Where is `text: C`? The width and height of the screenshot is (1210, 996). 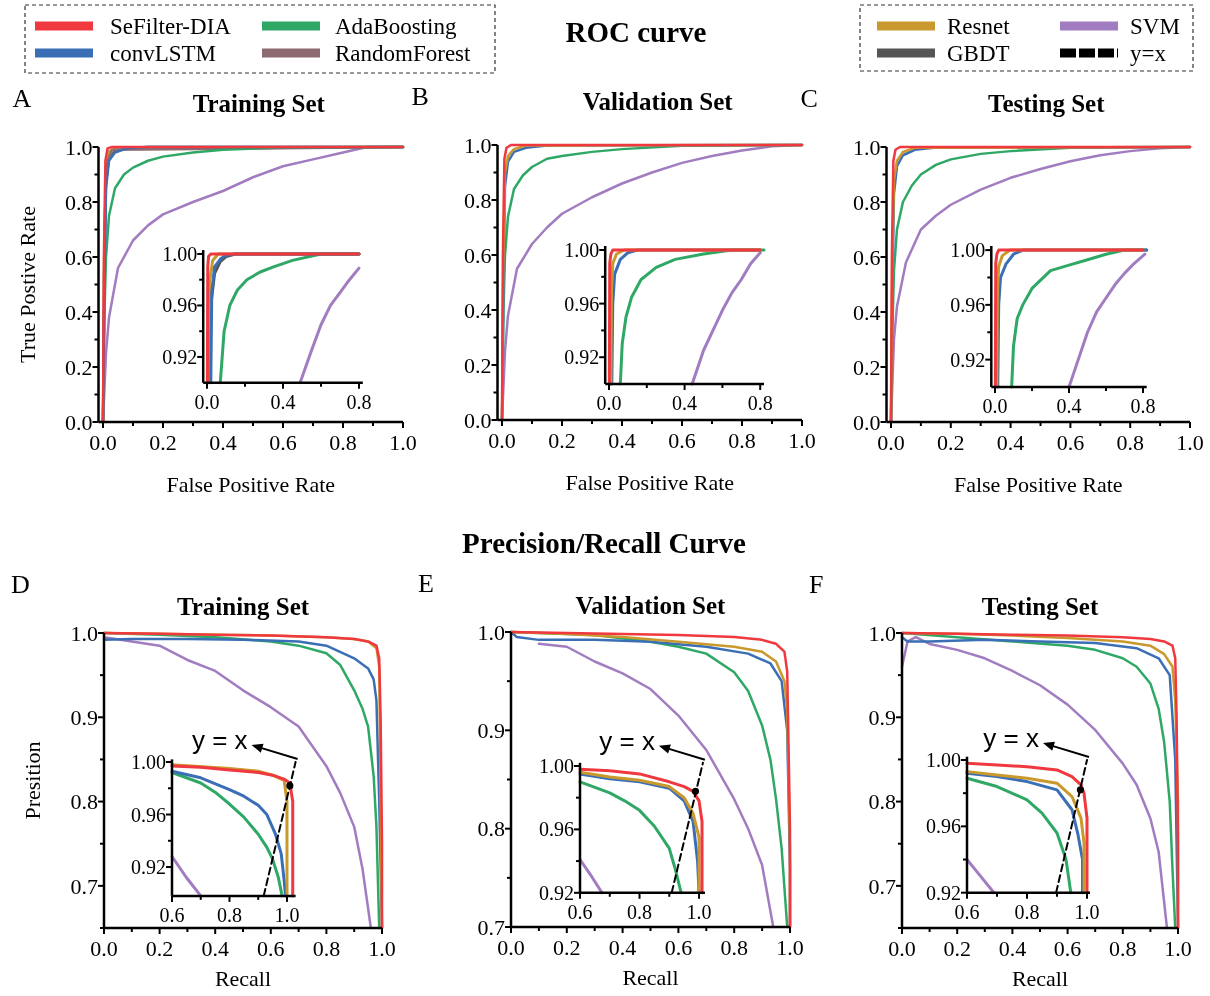
text: C is located at coordinates (809, 98).